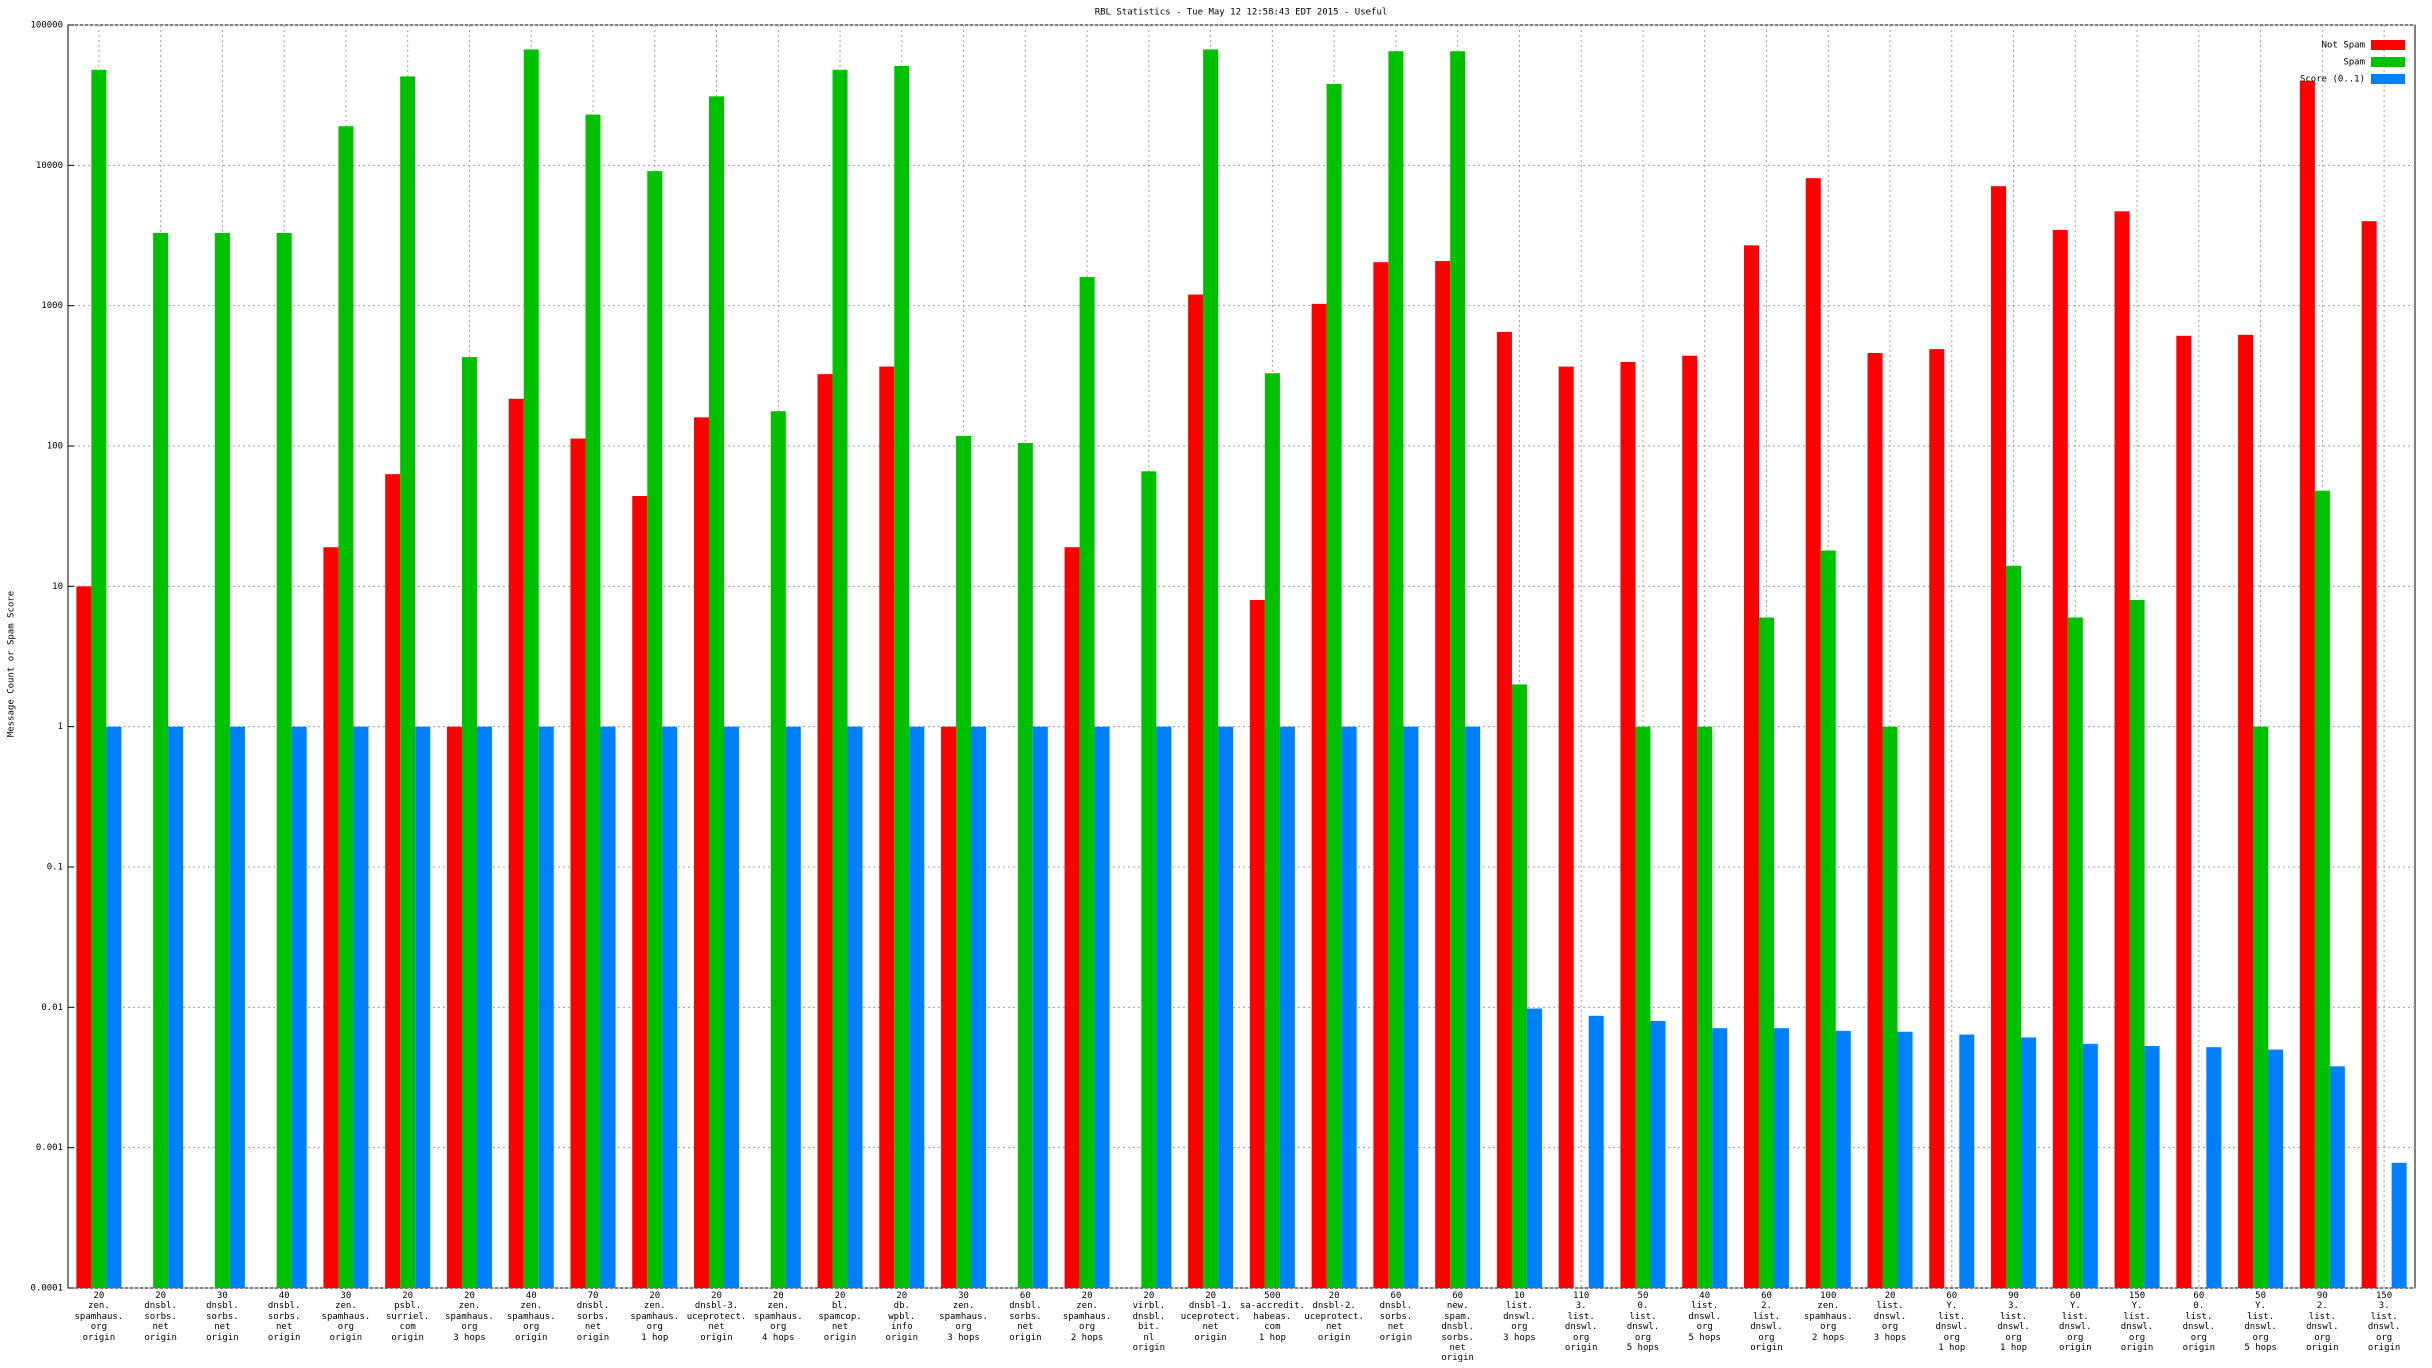  What do you see at coordinates (2322, 1322) in the screenshot?
I see `x-tick-label: 90 2. list. dnswl. org origin` at bounding box center [2322, 1322].